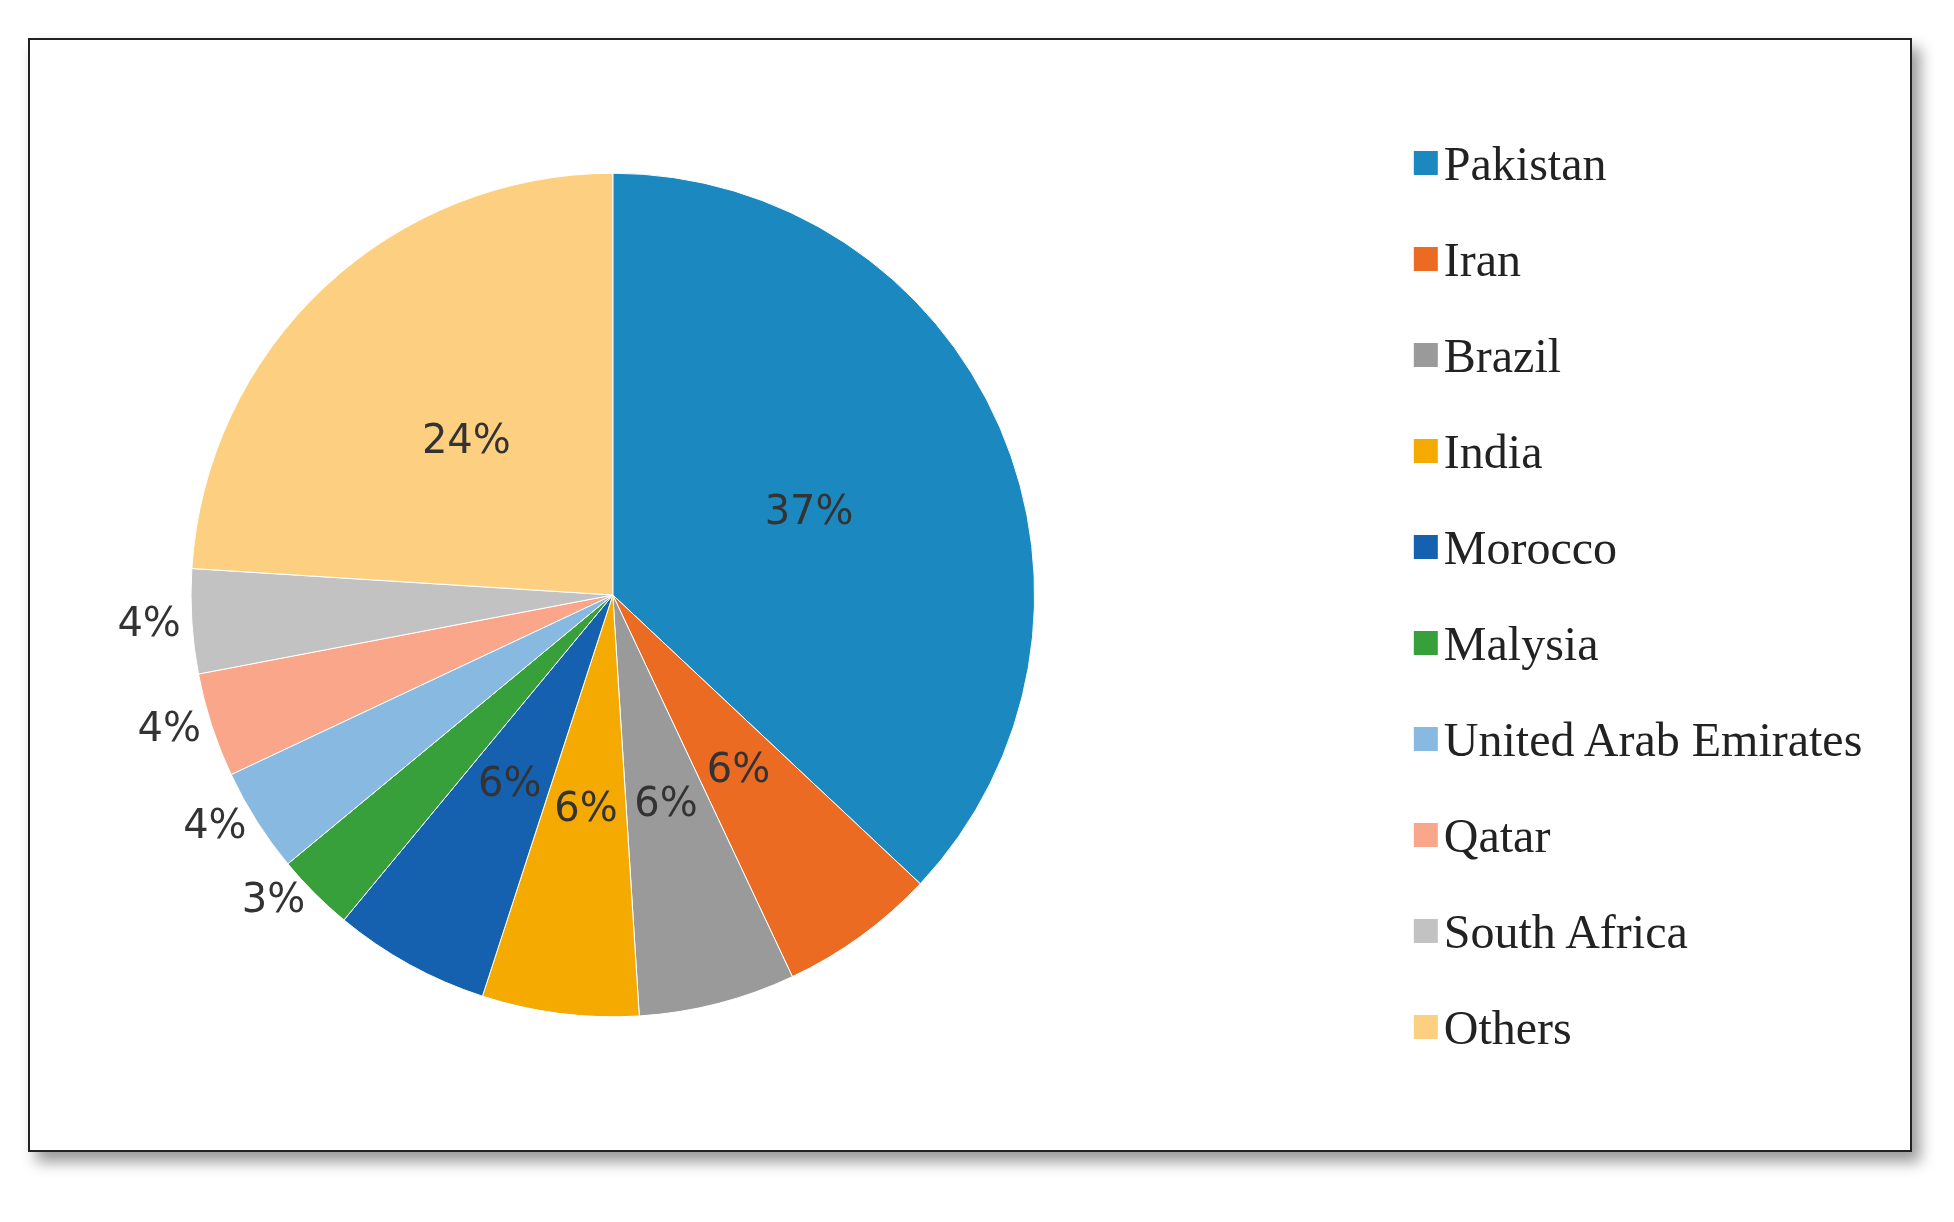  Describe the element at coordinates (1482, 259) in the screenshot. I see `legend-label: Iran` at that location.